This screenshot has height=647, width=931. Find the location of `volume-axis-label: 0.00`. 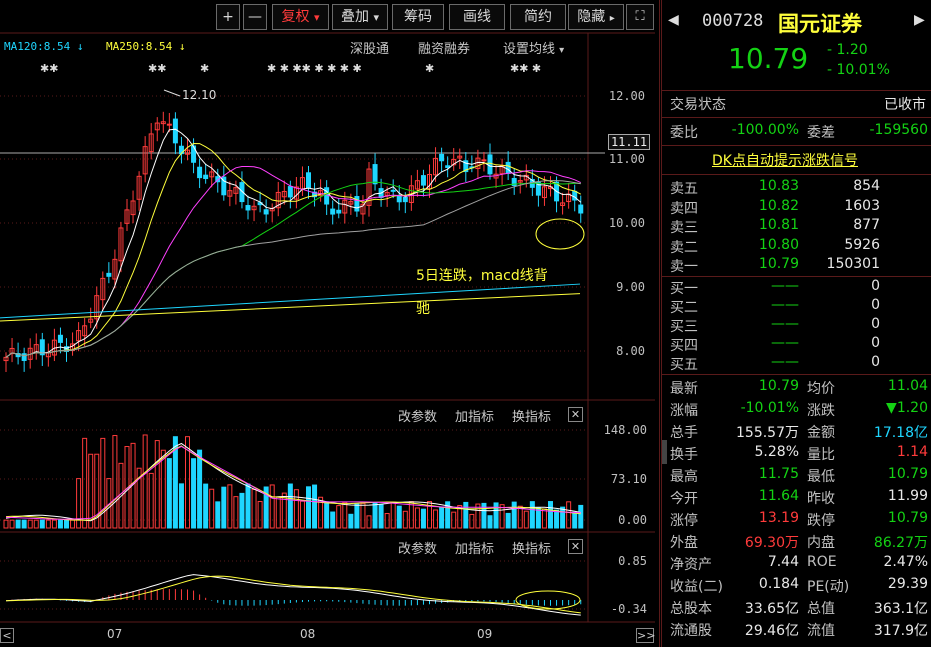

volume-axis-label: 0.00 is located at coordinates (632, 520).